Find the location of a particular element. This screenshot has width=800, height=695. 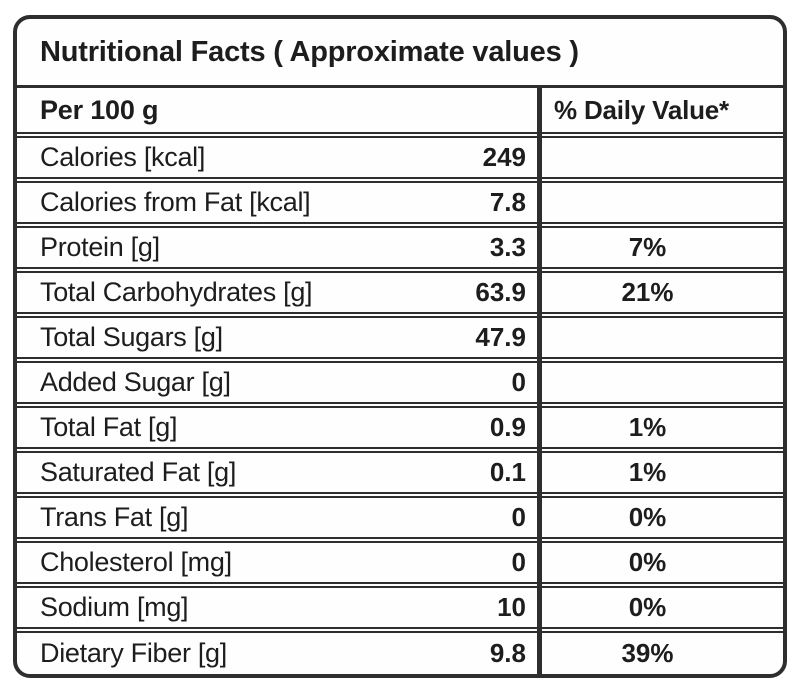

row-left-cell: Total Fat [g] 0.9 is located at coordinates (277, 427).